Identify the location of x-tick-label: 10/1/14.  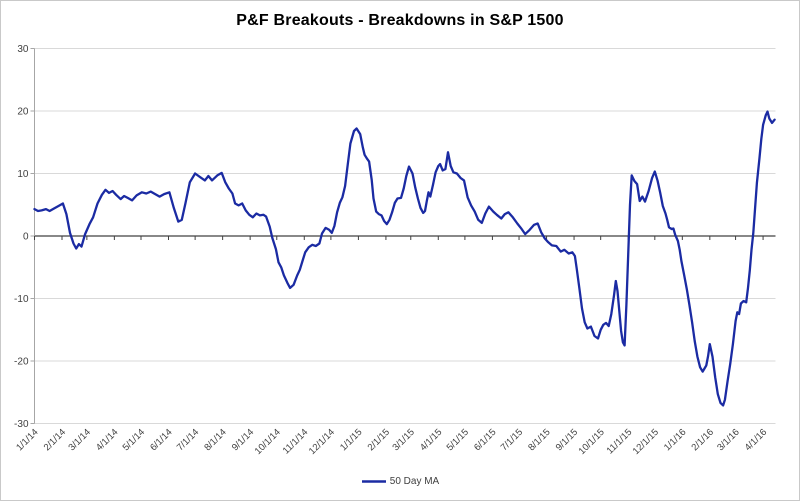
(268, 442).